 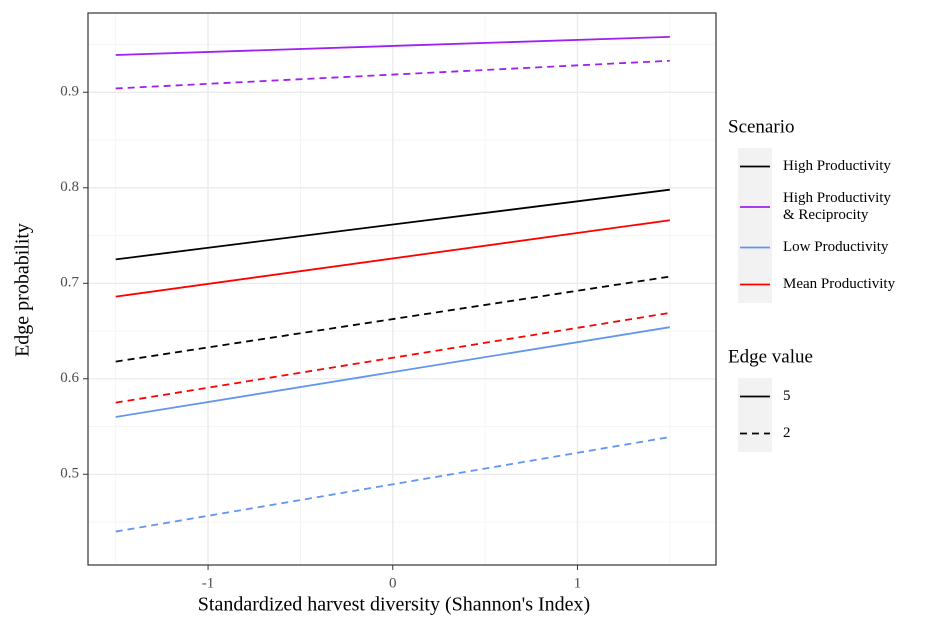 I want to click on y-tick-label: 0.8, so click(x=69, y=187).